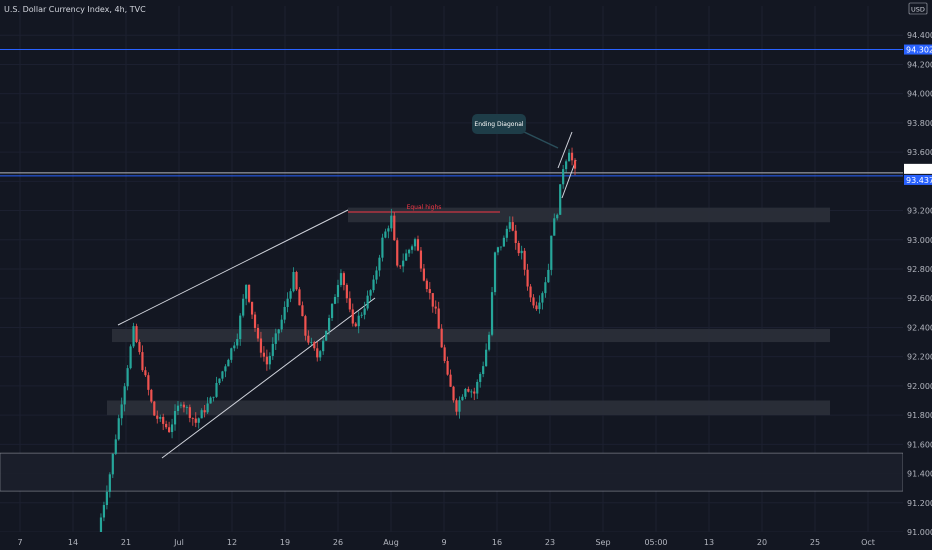  Describe the element at coordinates (655, 542) in the screenshot. I see `x-tick-label: 05:00` at that location.